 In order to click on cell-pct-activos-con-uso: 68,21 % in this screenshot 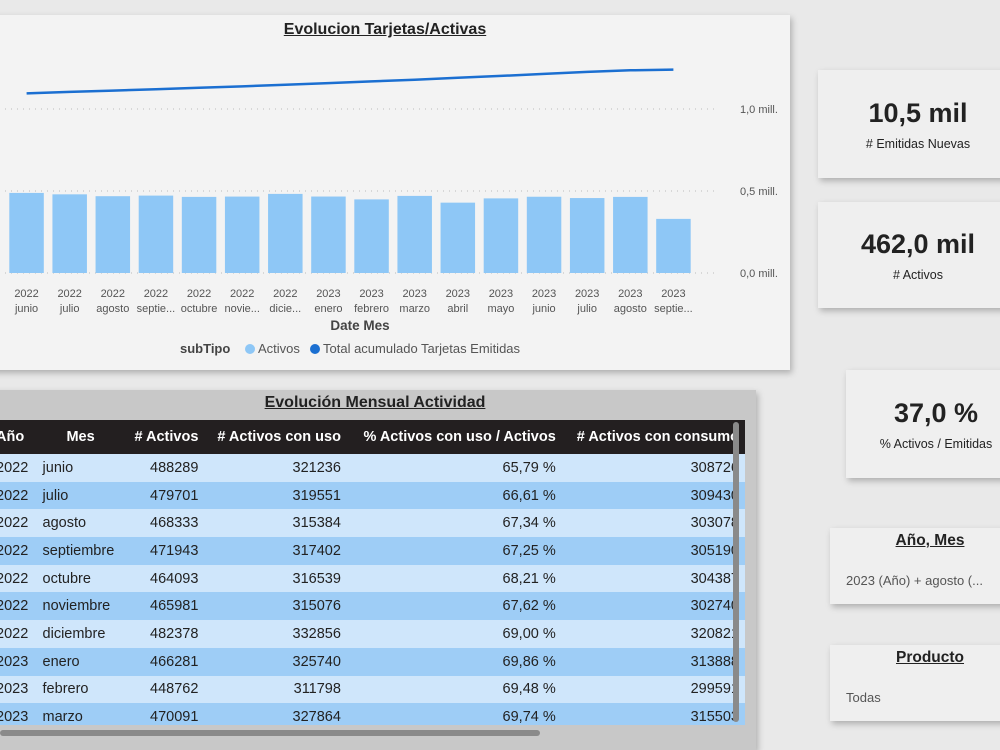, I will do `click(454, 578)`.